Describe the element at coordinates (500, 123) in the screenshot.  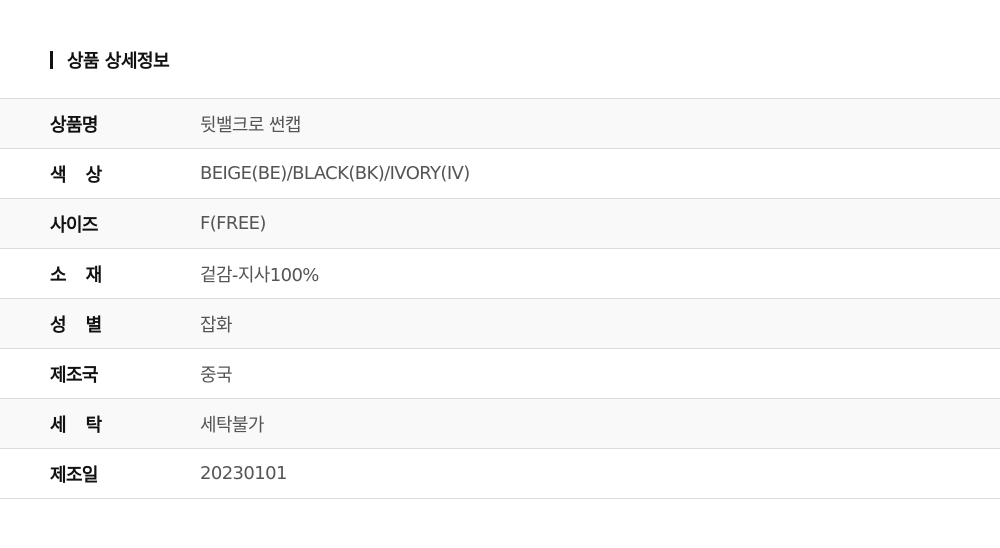
I see `table-row: 상품명 뒷밸크로 썬캡` at that location.